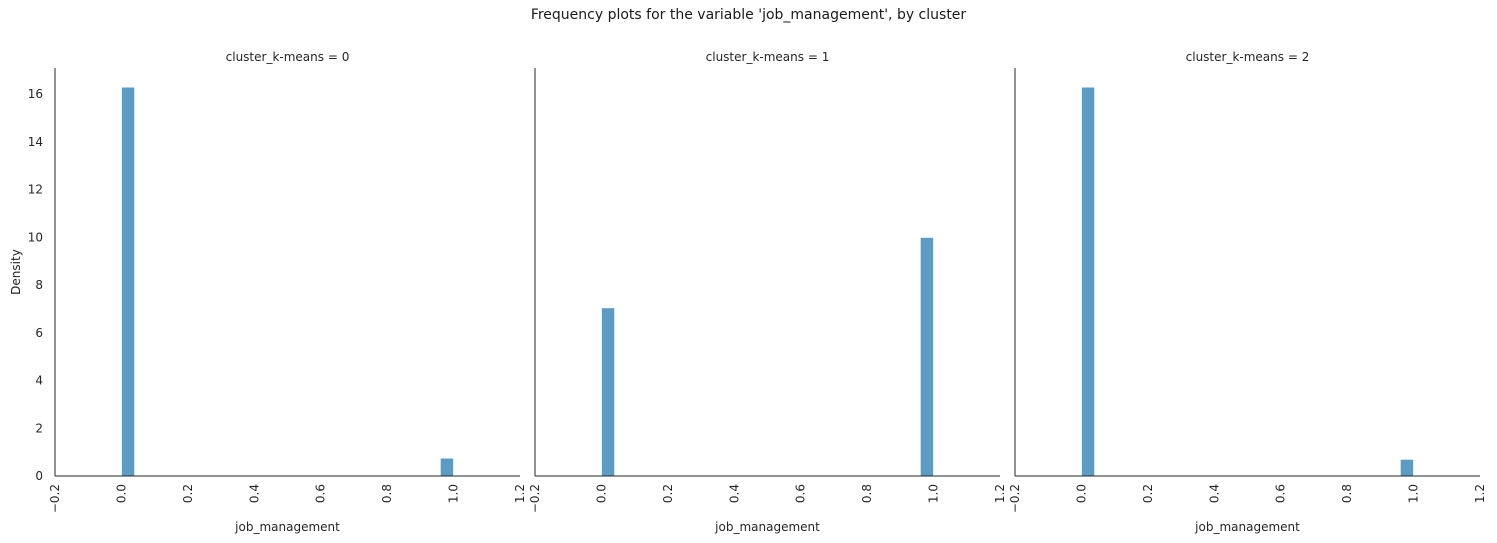 Image resolution: width=1497 pixels, height=543 pixels. What do you see at coordinates (16, 272) in the screenshot?
I see `y-axis-label: Density` at bounding box center [16, 272].